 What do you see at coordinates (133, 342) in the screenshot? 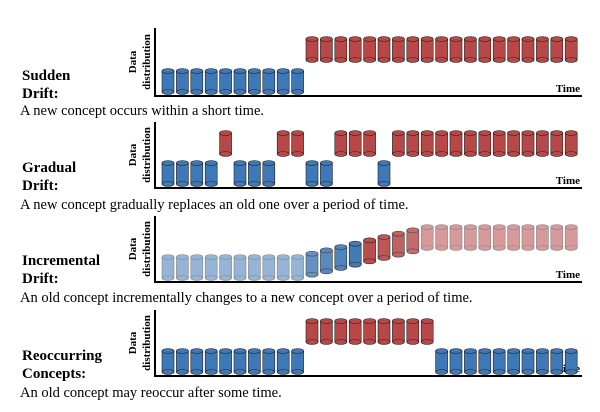
I see `y-axis-label: Data` at bounding box center [133, 342].